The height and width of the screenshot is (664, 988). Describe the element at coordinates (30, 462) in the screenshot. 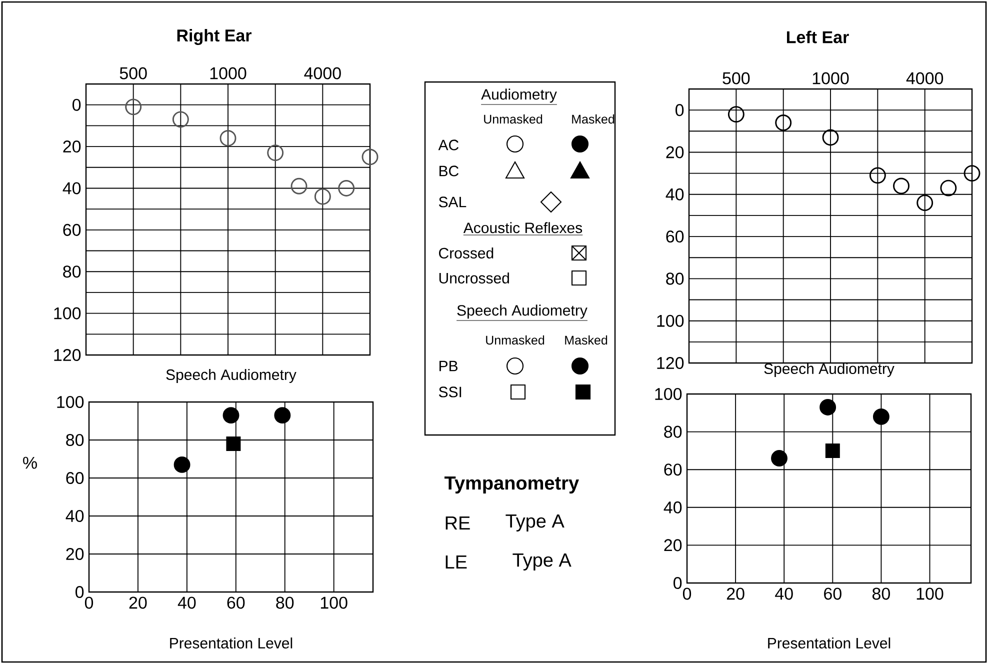

I see `y-axis-title: %` at that location.